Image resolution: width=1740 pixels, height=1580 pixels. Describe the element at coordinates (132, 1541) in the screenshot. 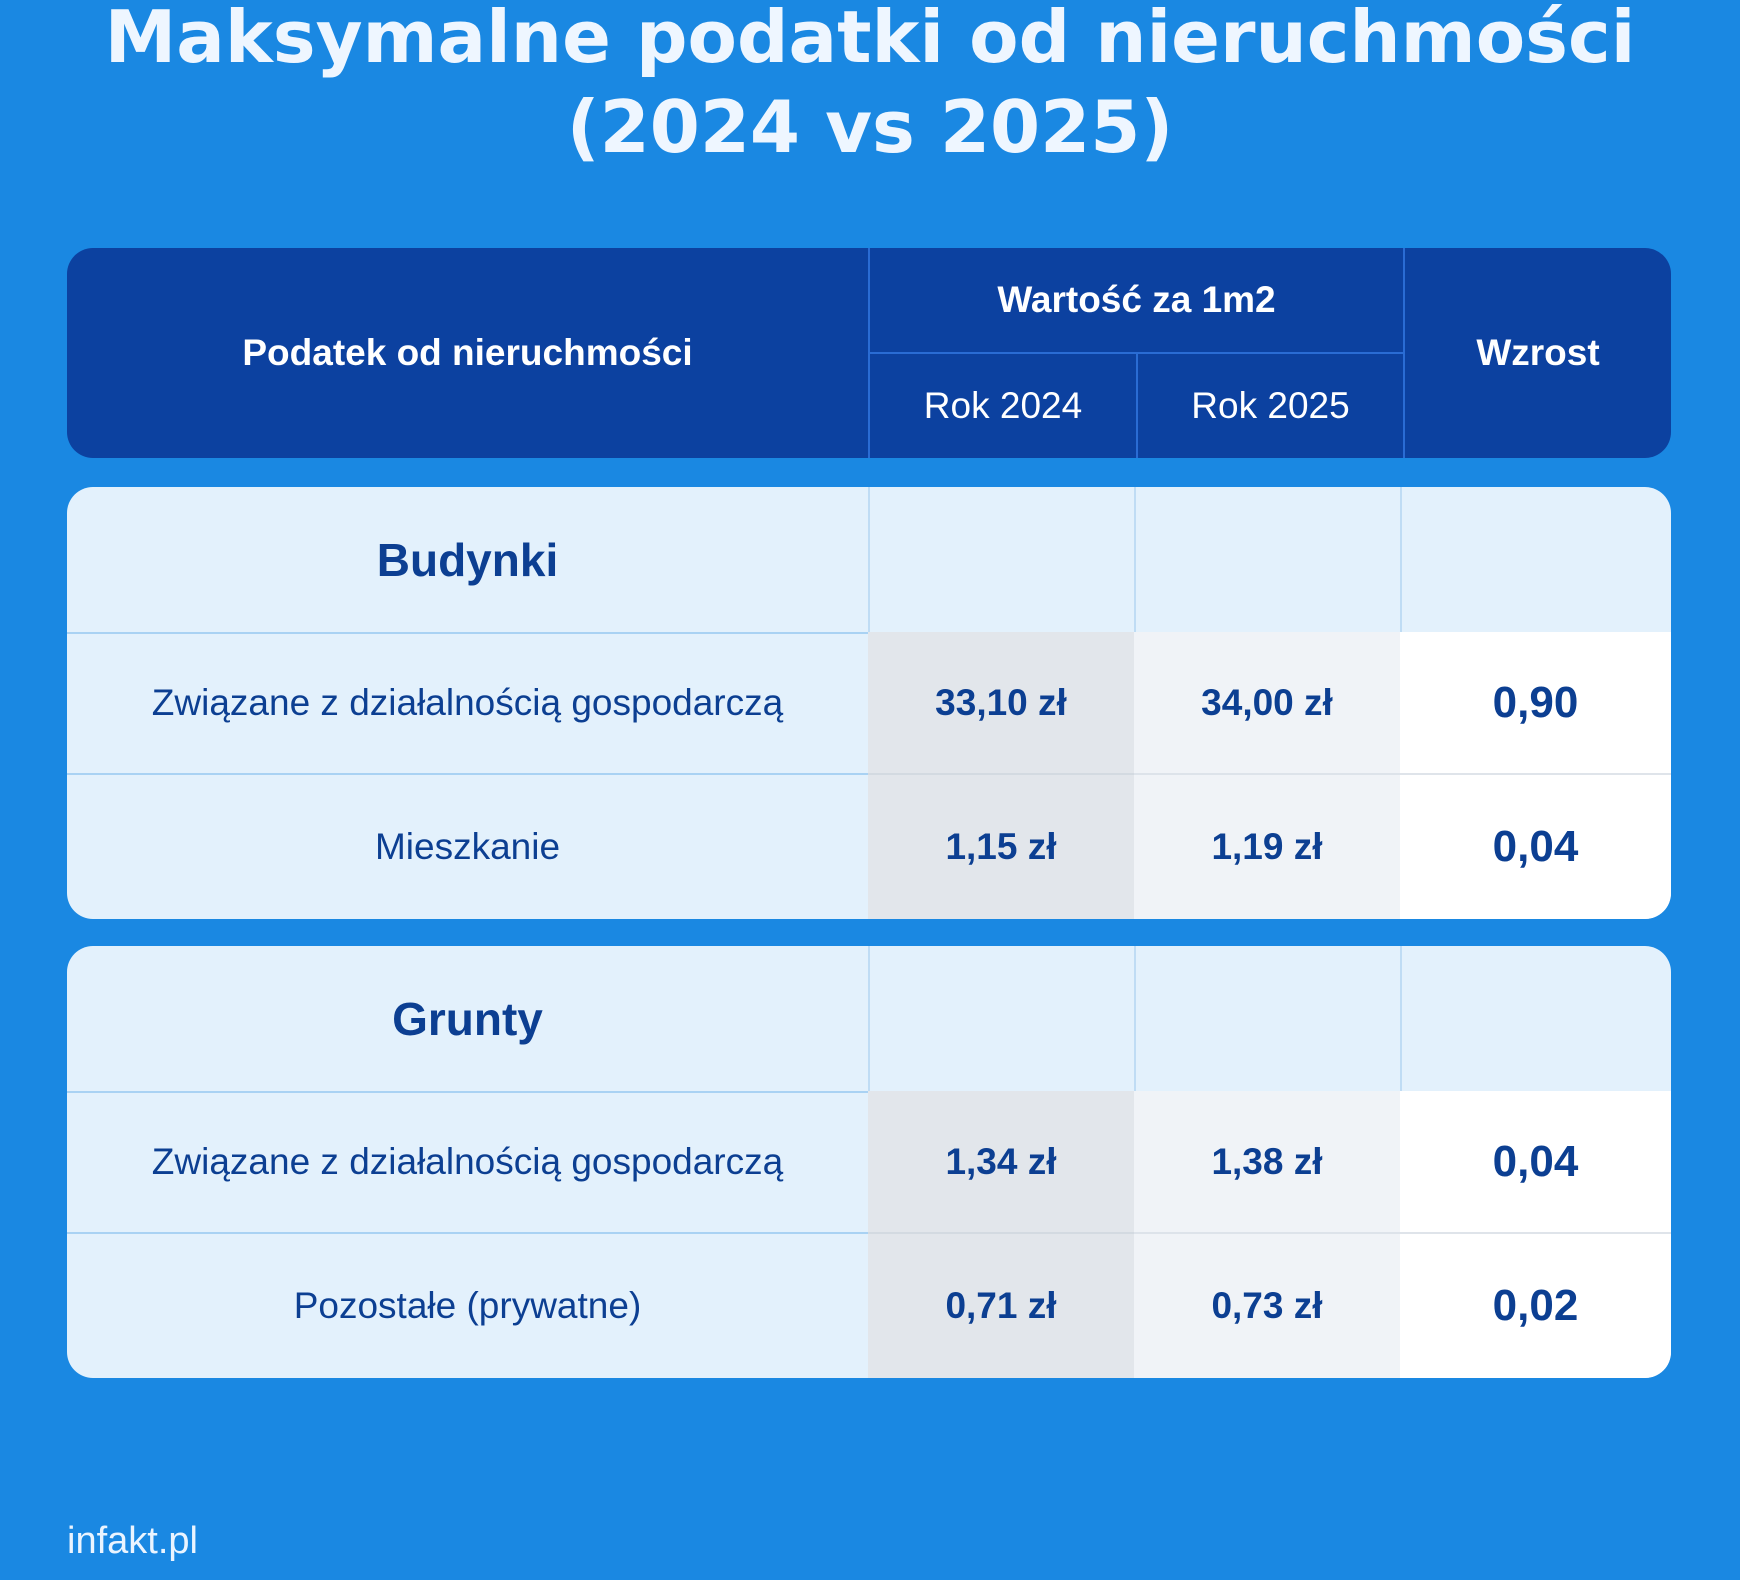

I see `brand-footer: infakt.pl` at that location.